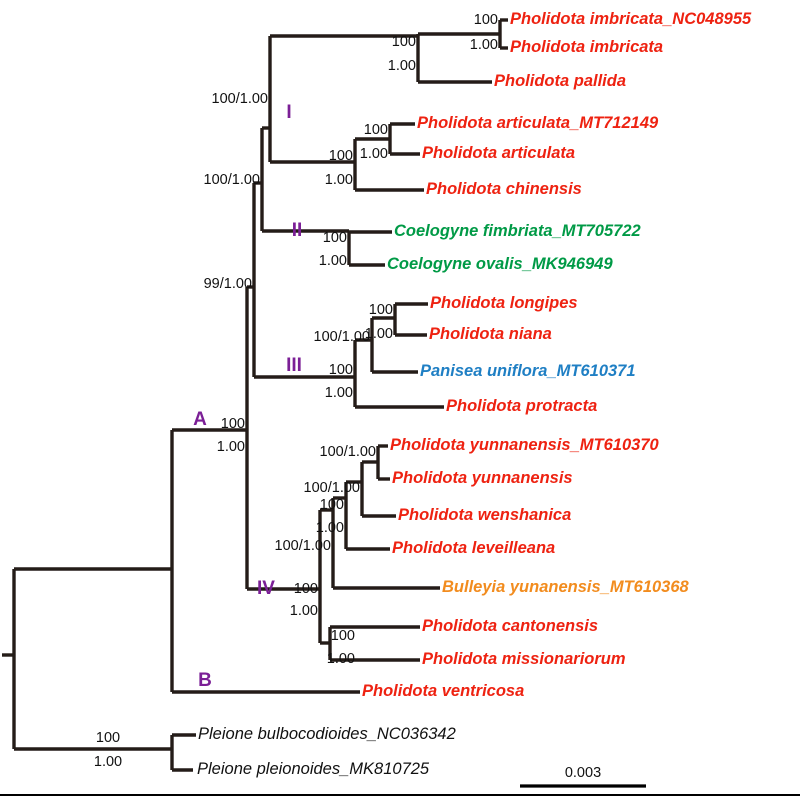 The height and width of the screenshot is (800, 800). Describe the element at coordinates (538, 123) in the screenshot. I see `tip-label-pholidota-articulata-mt712149: Pholidota articulata_MT712149` at that location.